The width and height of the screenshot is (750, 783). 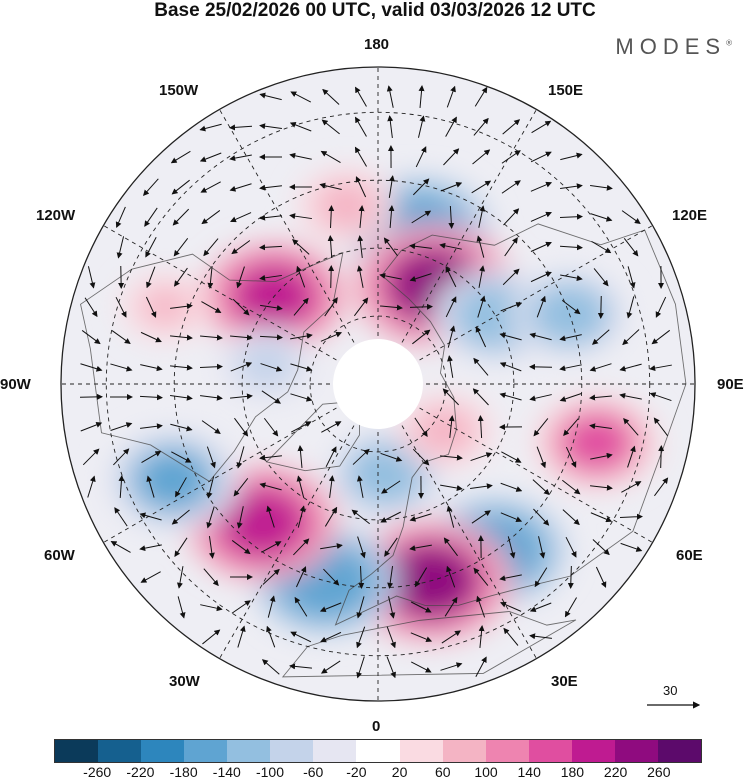 I want to click on label-lon-30w: 30W, so click(x=184, y=681).